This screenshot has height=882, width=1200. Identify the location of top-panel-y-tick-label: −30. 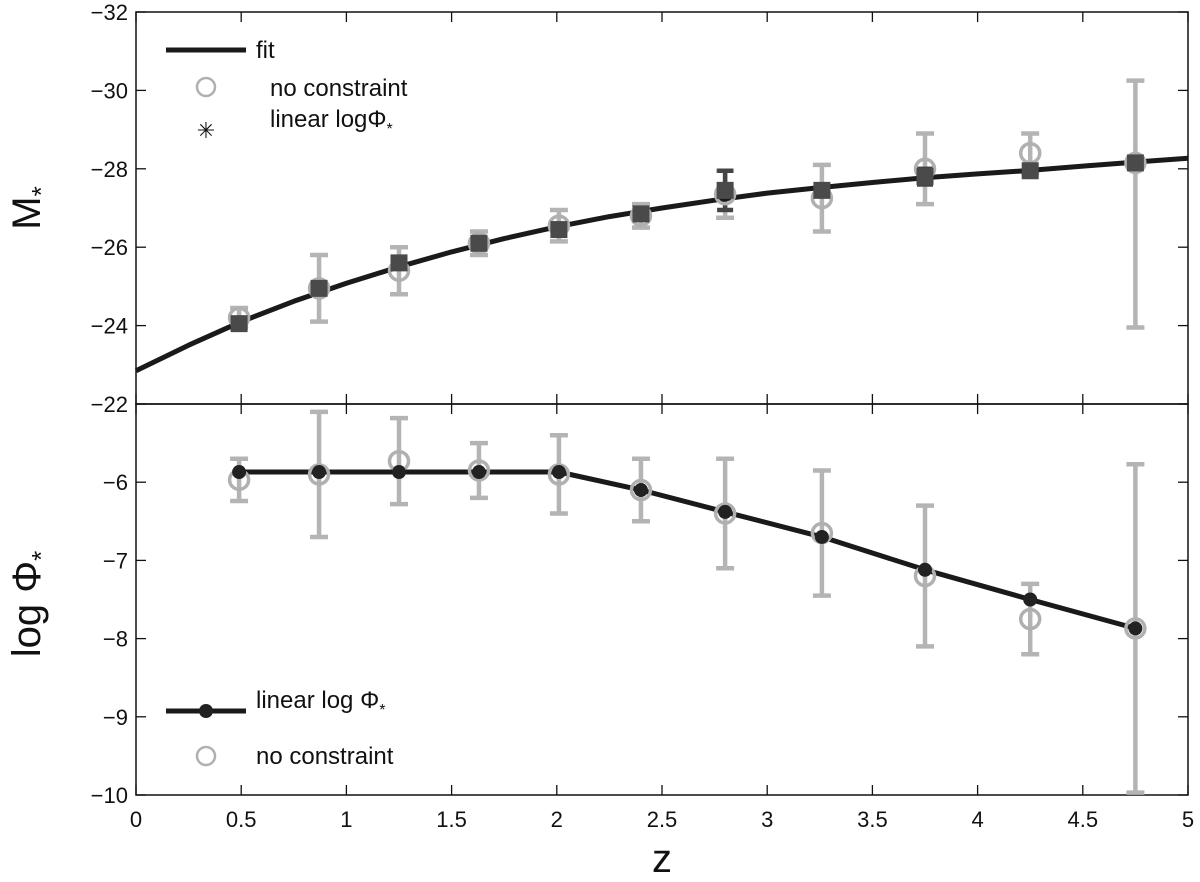
(109, 90).